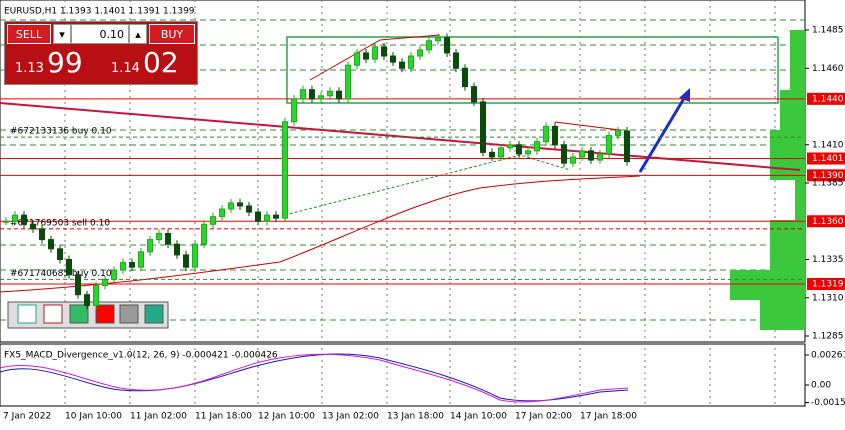 The height and width of the screenshot is (430, 845). Describe the element at coordinates (29, 68) in the screenshot. I see `bid-small: 1.13` at that location.